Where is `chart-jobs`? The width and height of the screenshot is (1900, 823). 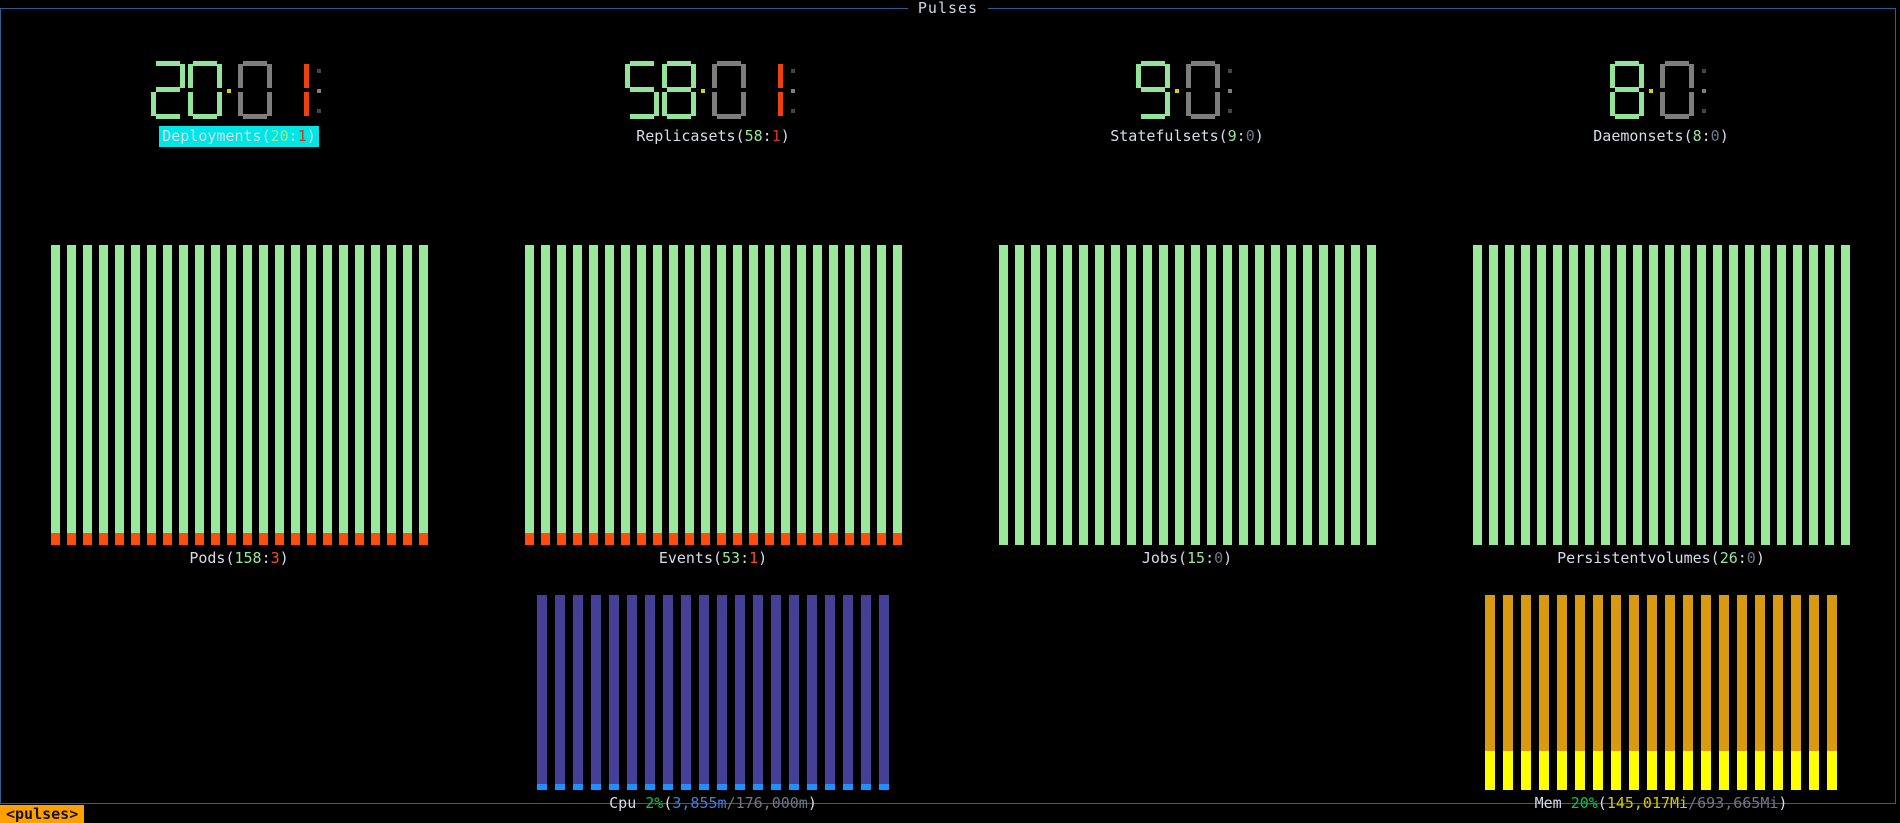 chart-jobs is located at coordinates (1187, 395).